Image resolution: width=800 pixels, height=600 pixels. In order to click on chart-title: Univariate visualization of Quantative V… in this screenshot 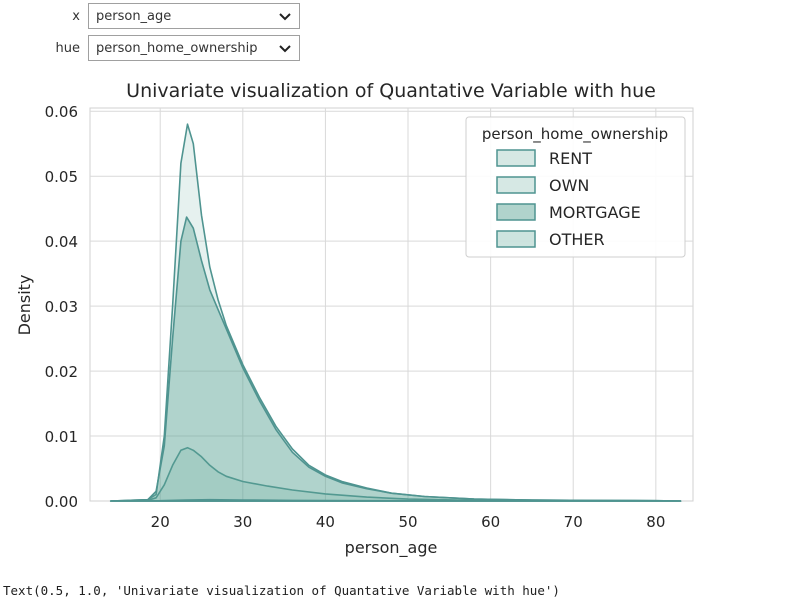, I will do `click(391, 91)`.